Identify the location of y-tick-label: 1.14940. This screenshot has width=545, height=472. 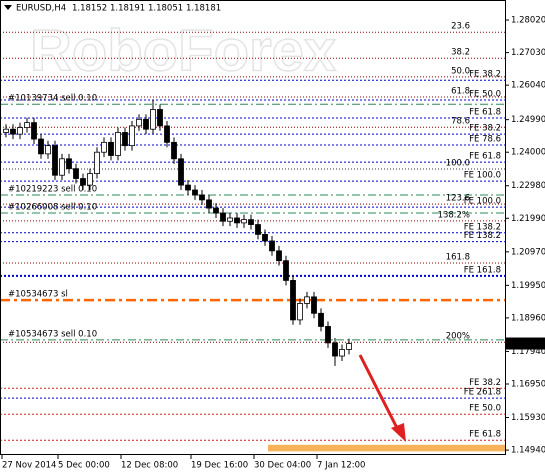
(528, 451).